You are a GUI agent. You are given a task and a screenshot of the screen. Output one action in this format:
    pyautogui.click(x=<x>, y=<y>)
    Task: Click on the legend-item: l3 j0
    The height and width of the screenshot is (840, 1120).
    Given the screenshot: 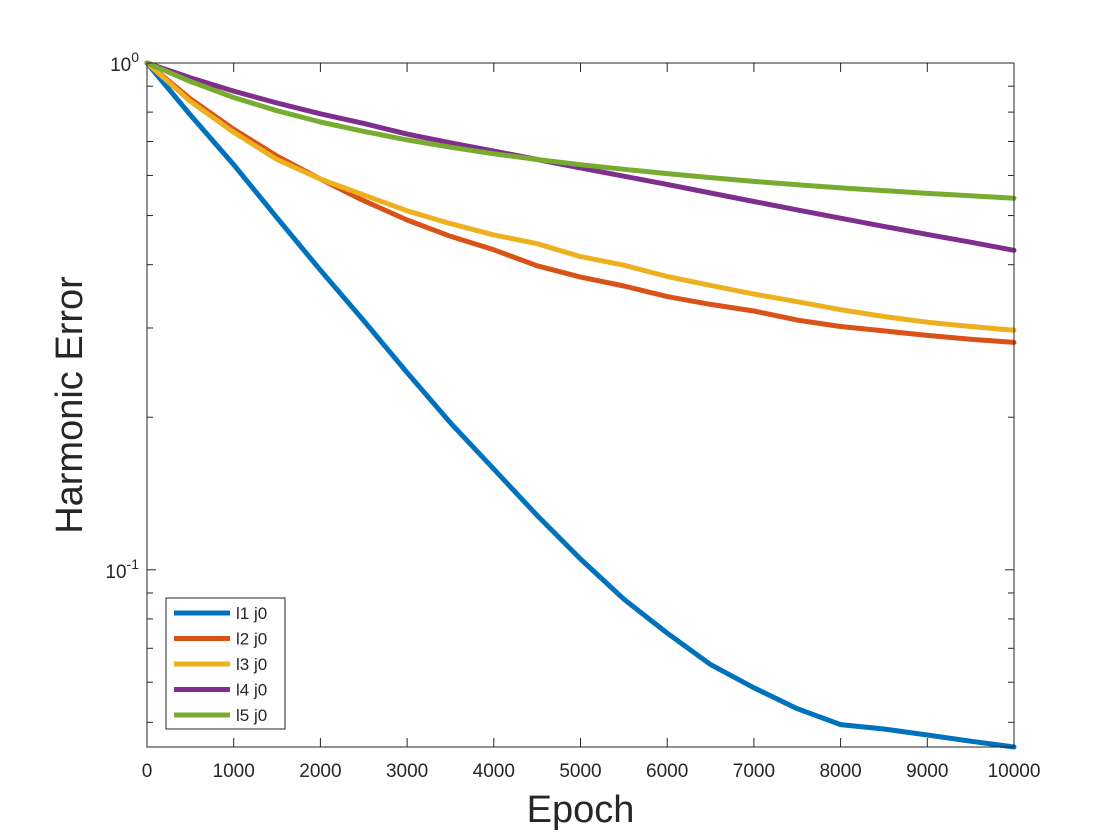 What is the action you would take?
    pyautogui.click(x=220, y=664)
    